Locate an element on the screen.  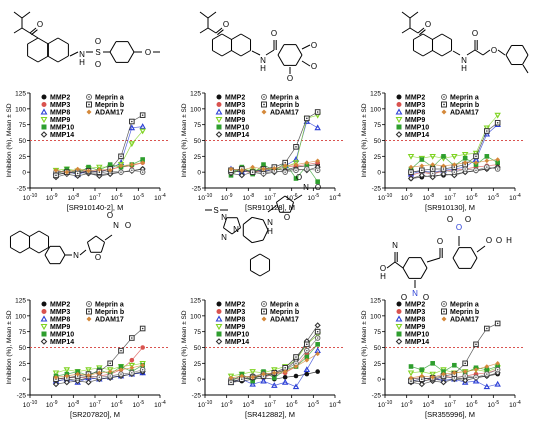
atom-label: S is located at coordinates (97, 52).